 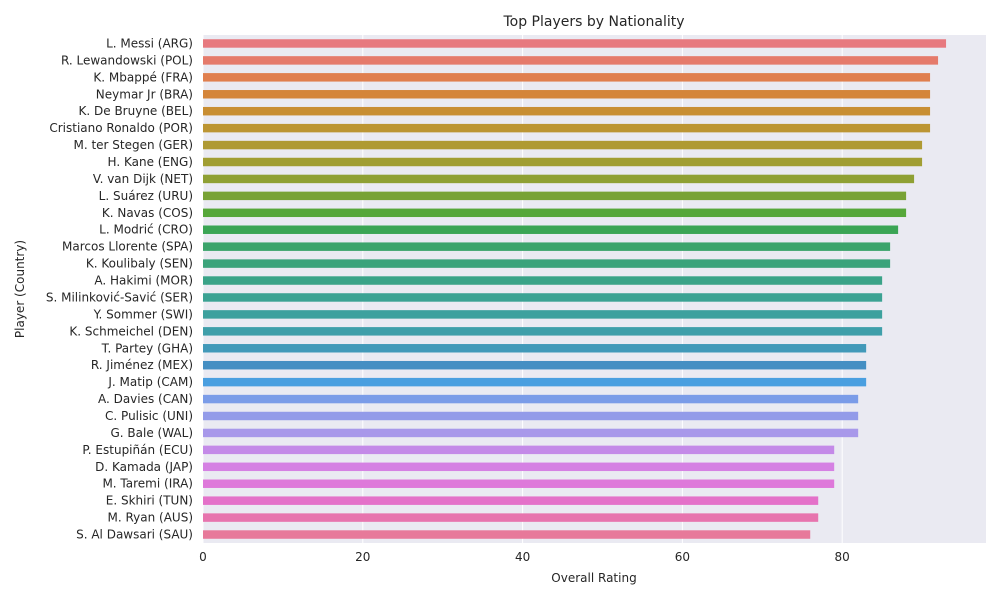 I want to click on y-tick-label-29: S. Al Dawsari (SAU), so click(x=134, y=535).